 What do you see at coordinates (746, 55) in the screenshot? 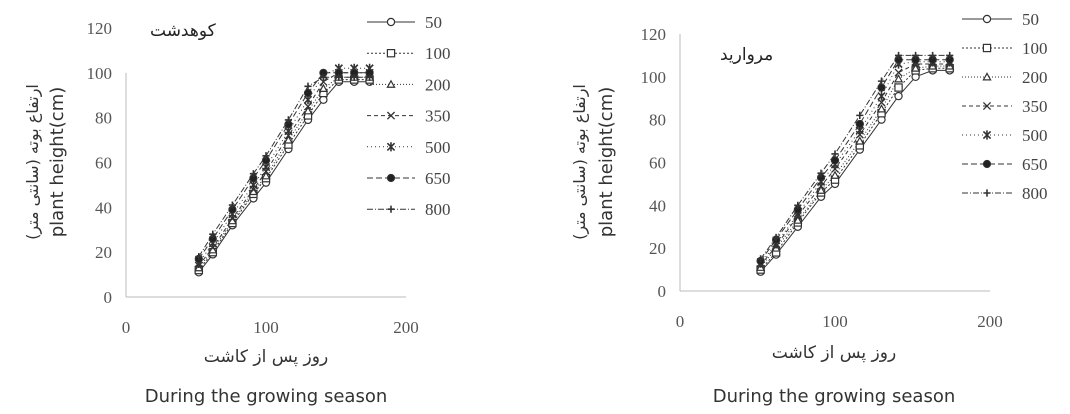
I see `chart-title: مروارید` at bounding box center [746, 55].